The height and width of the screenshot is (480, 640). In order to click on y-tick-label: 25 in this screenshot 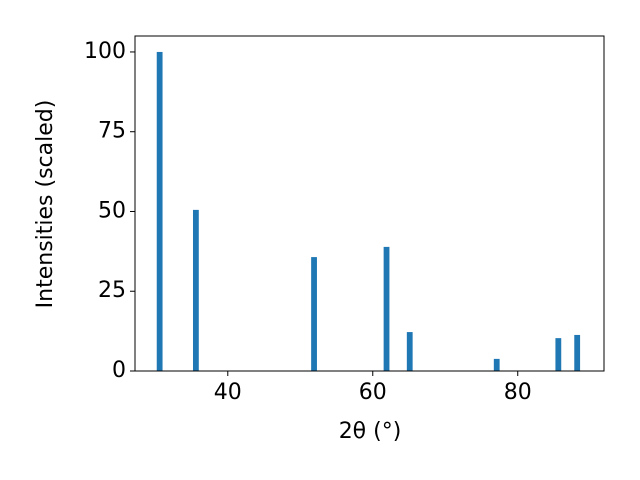, I will do `click(112, 290)`.